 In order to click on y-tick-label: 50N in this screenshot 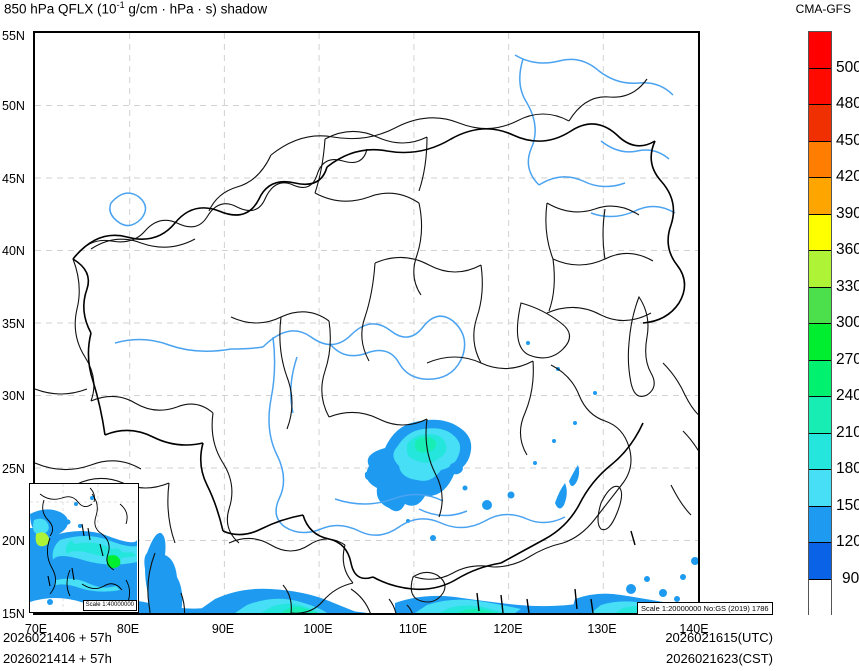, I will do `click(13, 106)`.